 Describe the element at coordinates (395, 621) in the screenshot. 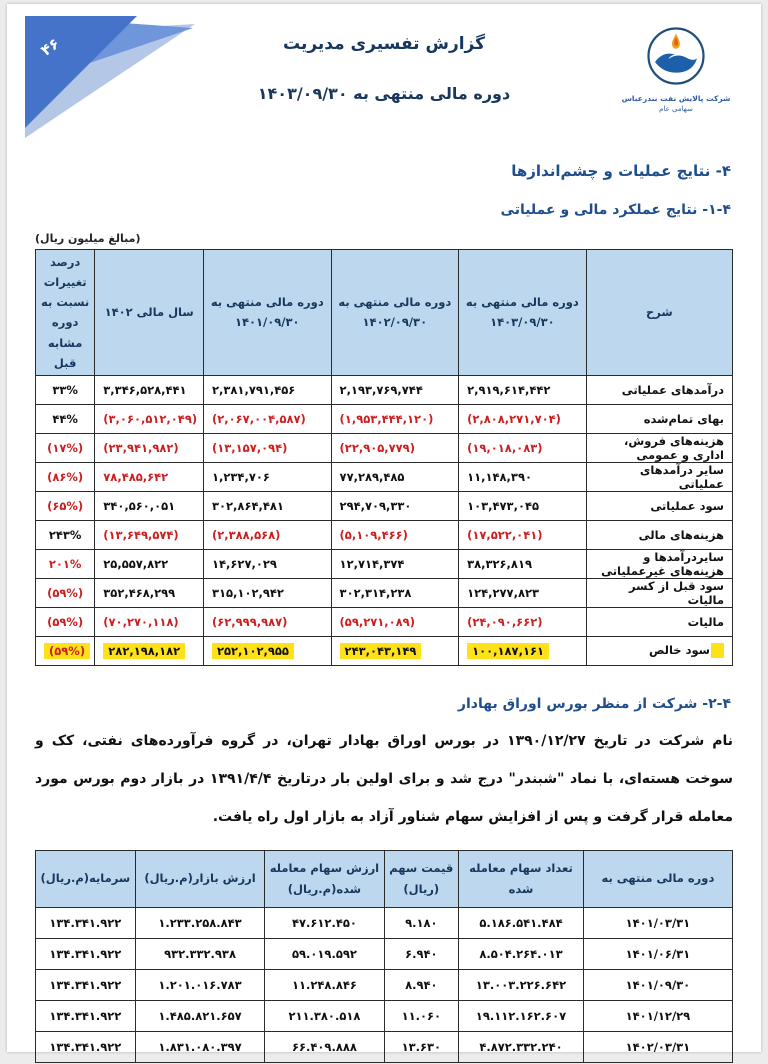

I see `cell-value: (۵۹,۲۷۱,۰۸۹)` at that location.